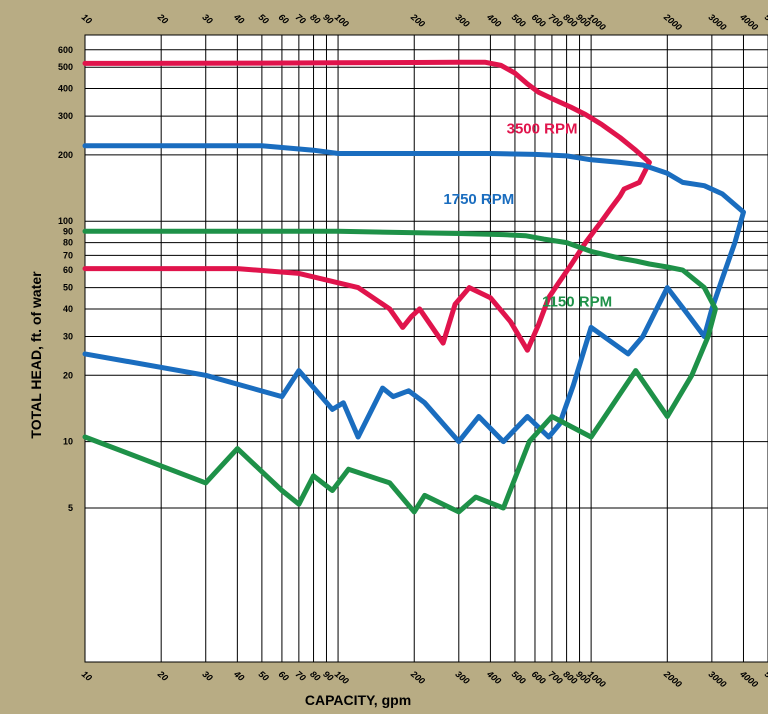 The height and width of the screenshot is (719, 768). What do you see at coordinates (284, 19) in the screenshot?
I see `top-x-tick-60: 60` at bounding box center [284, 19].